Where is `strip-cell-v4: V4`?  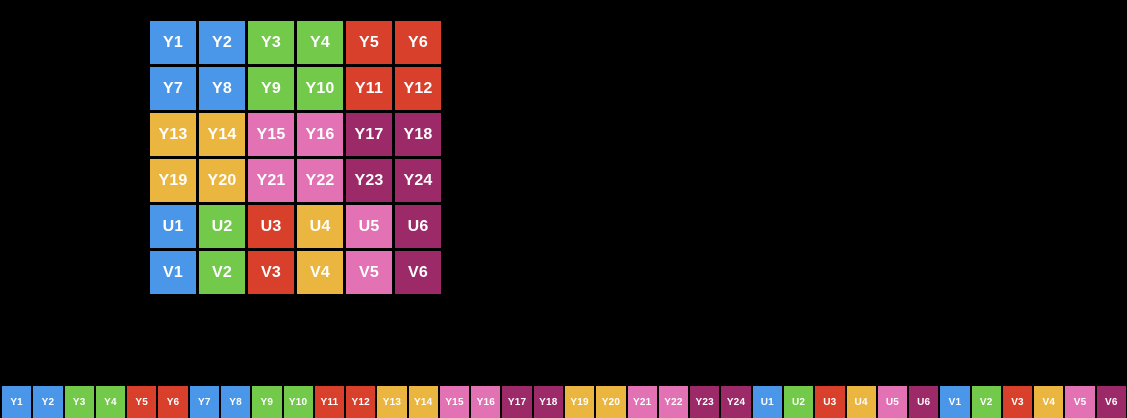
strip-cell-v4: V4 is located at coordinates (1049, 402).